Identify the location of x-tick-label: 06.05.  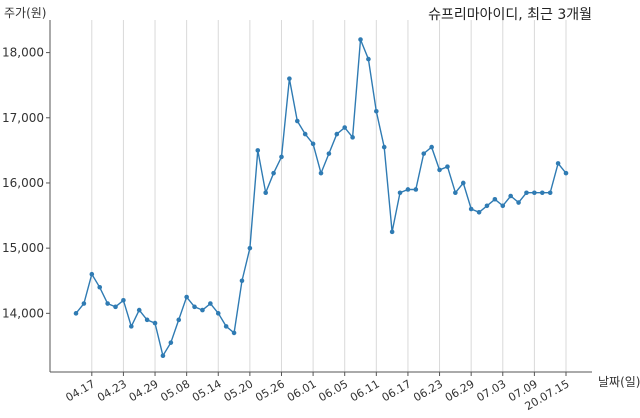
(333, 390).